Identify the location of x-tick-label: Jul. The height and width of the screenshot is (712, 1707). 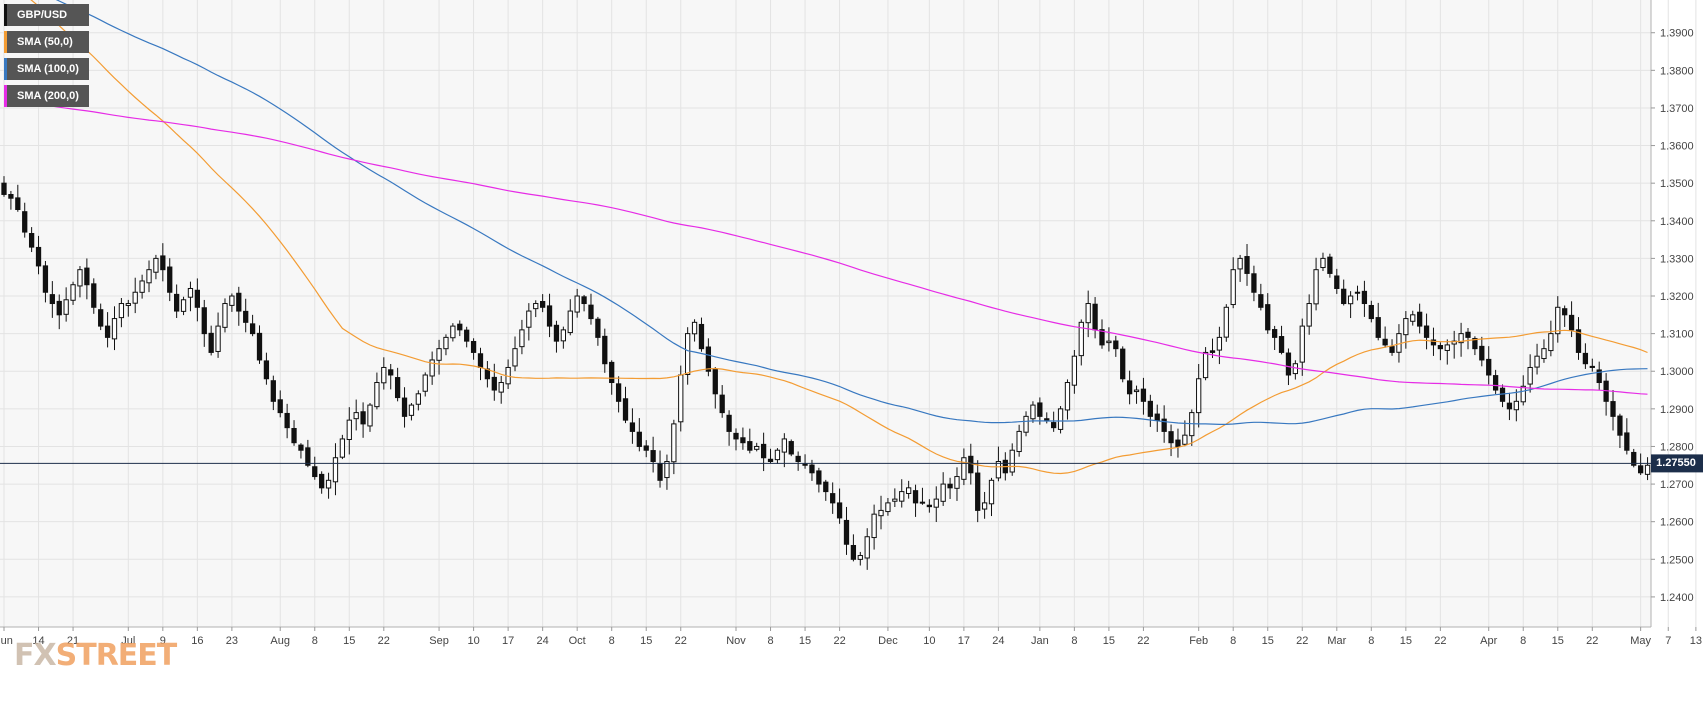
(128, 641).